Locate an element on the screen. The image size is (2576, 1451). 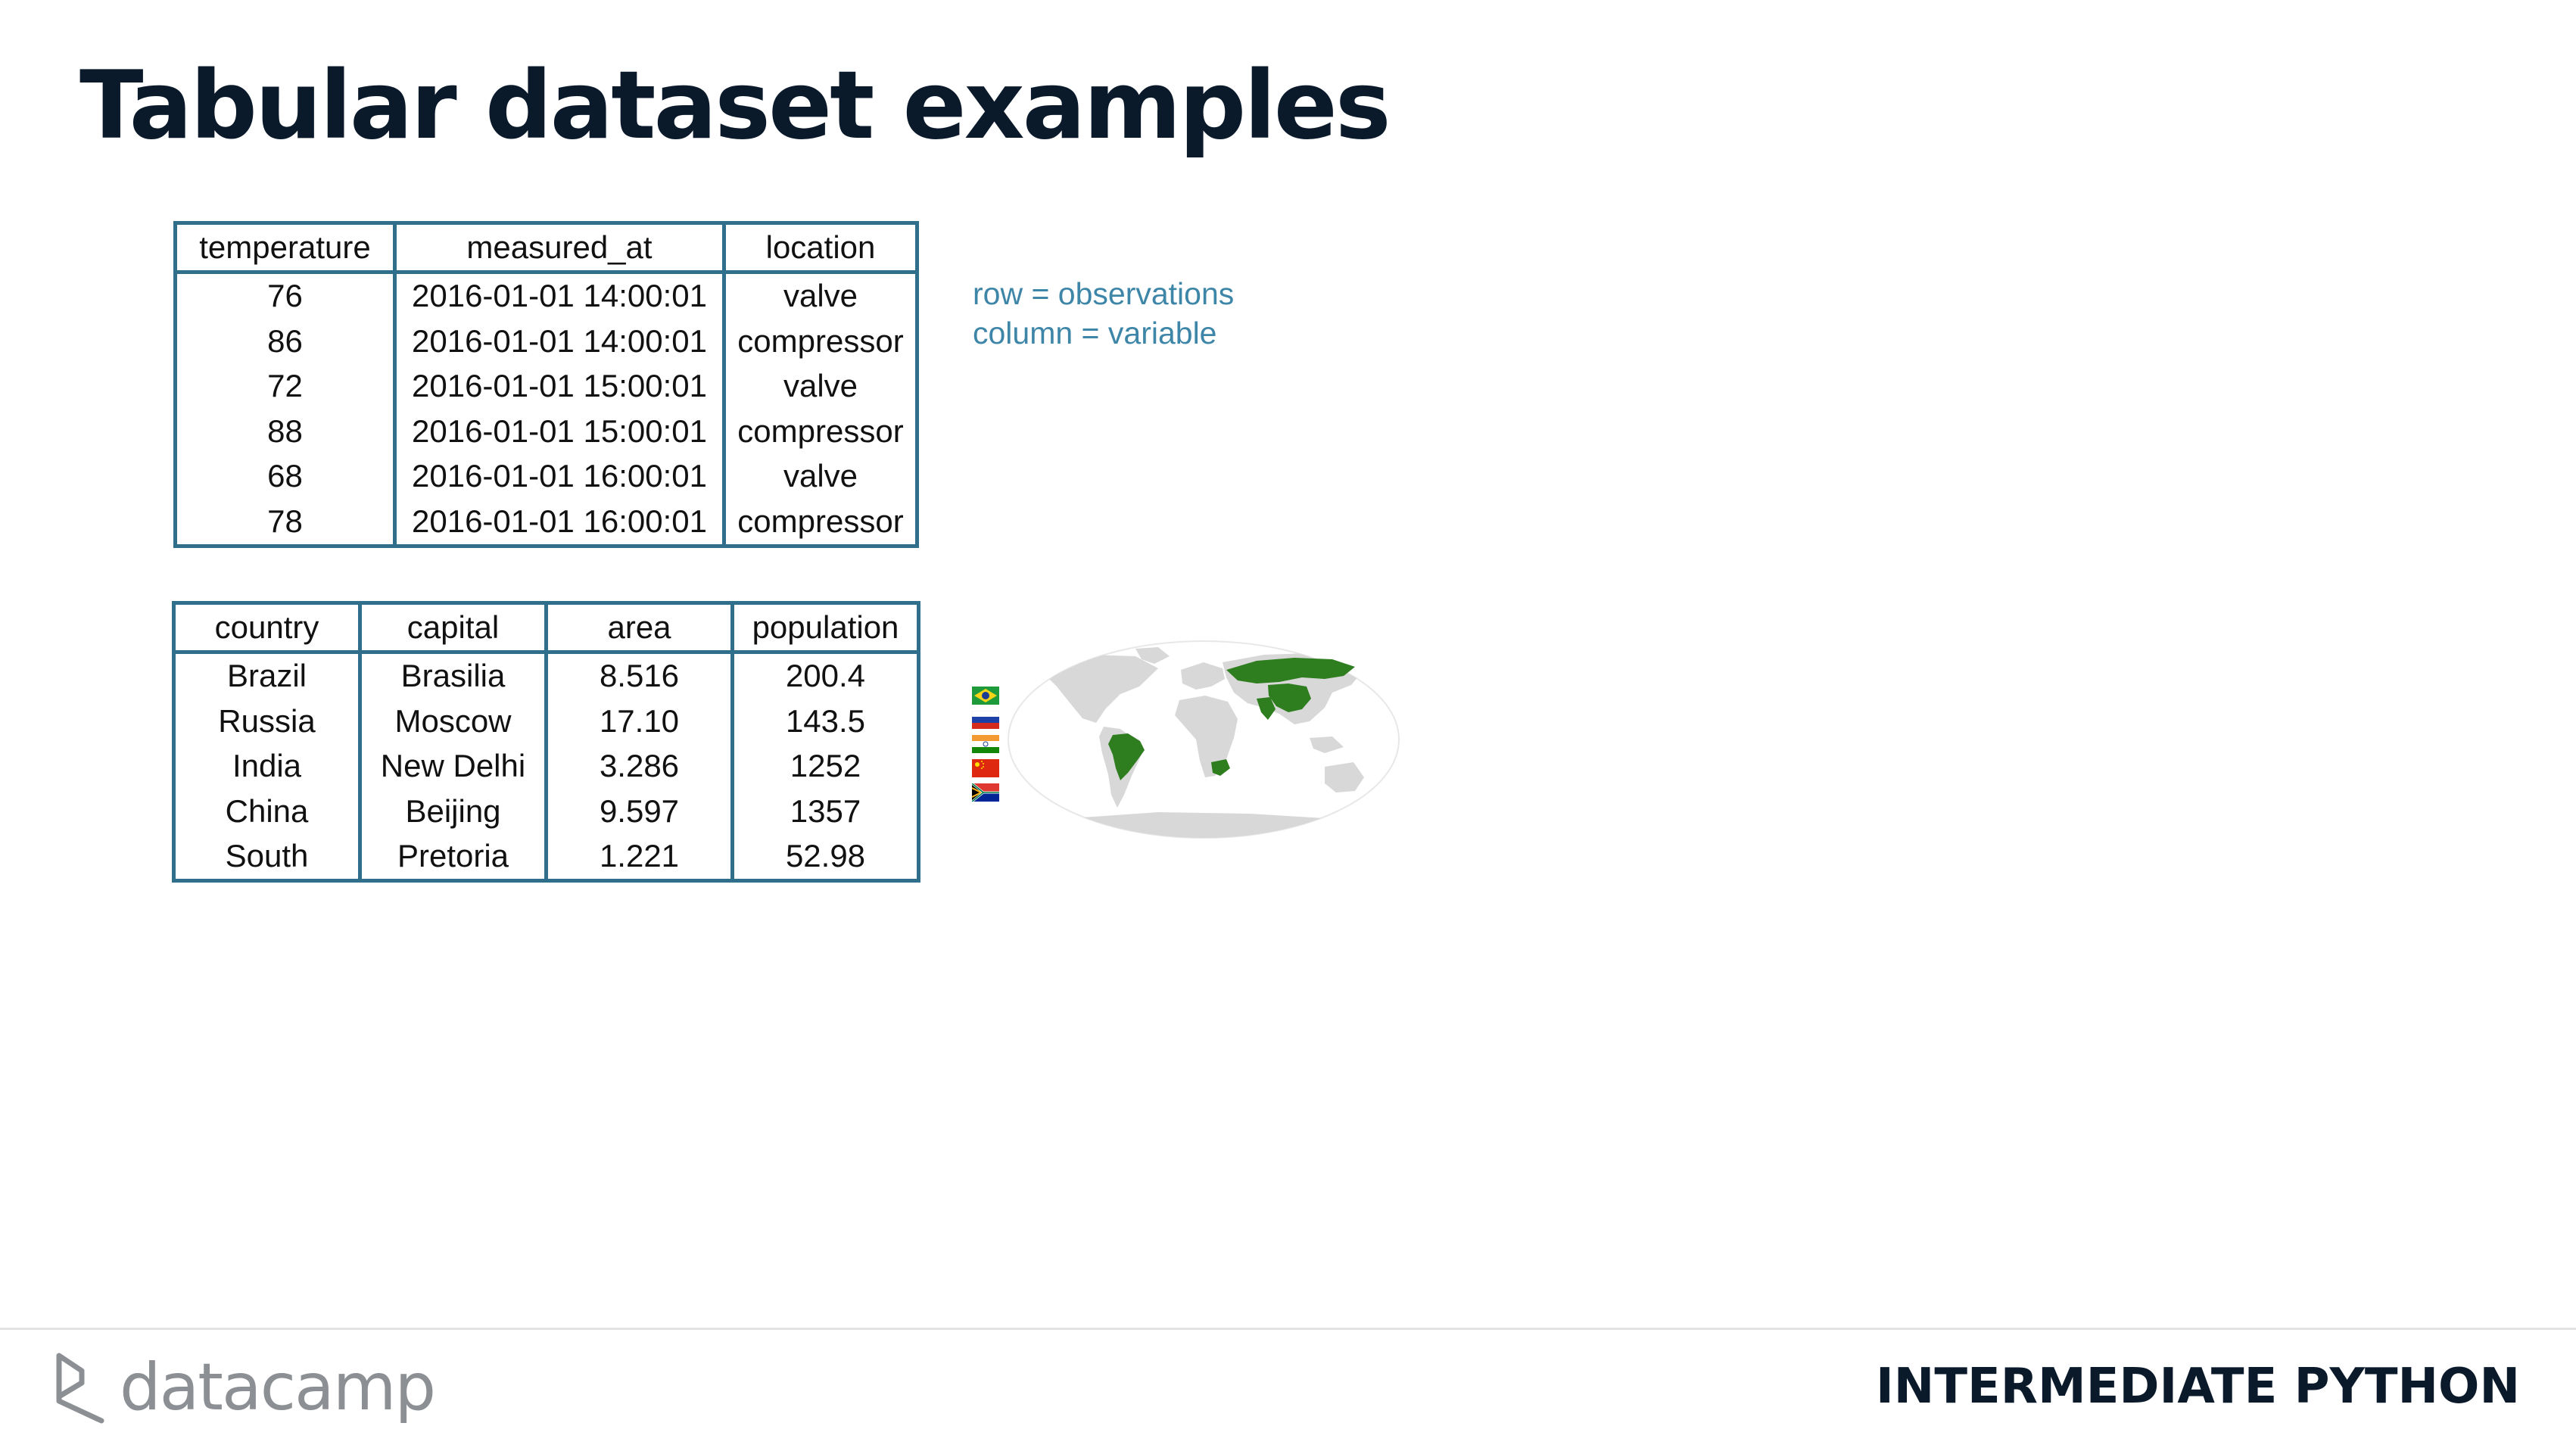
table-cell: 72 is located at coordinates (286, 386).